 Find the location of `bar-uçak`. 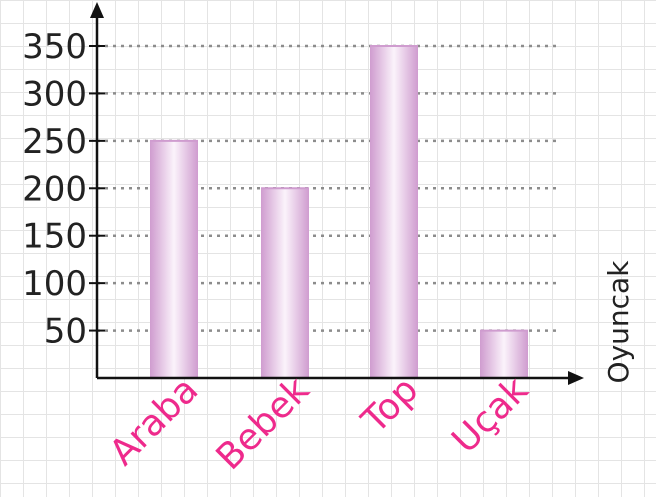

bar-uçak is located at coordinates (504, 354).